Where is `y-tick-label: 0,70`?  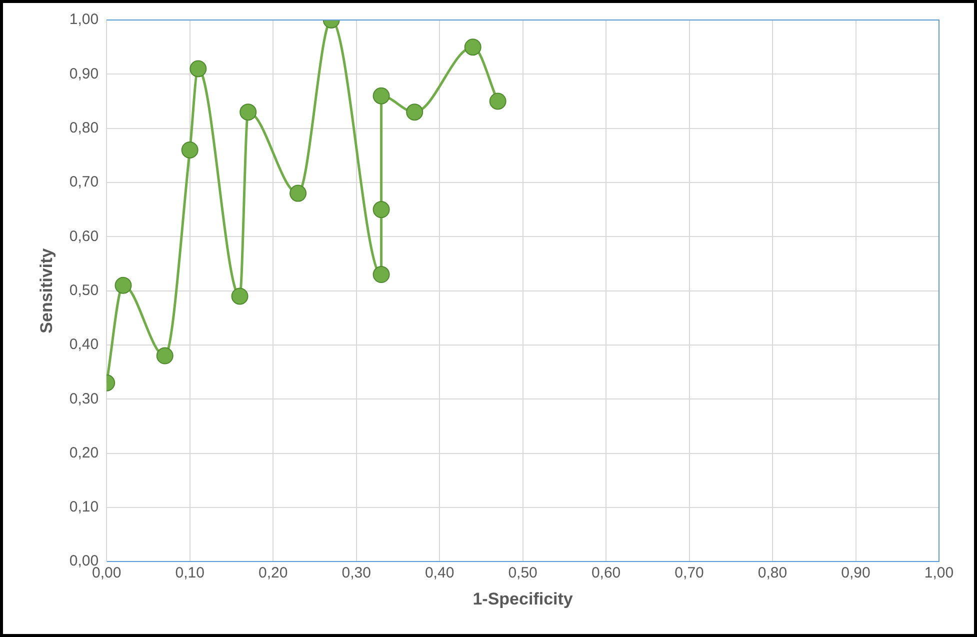 y-tick-label: 0,70 is located at coordinates (84, 182).